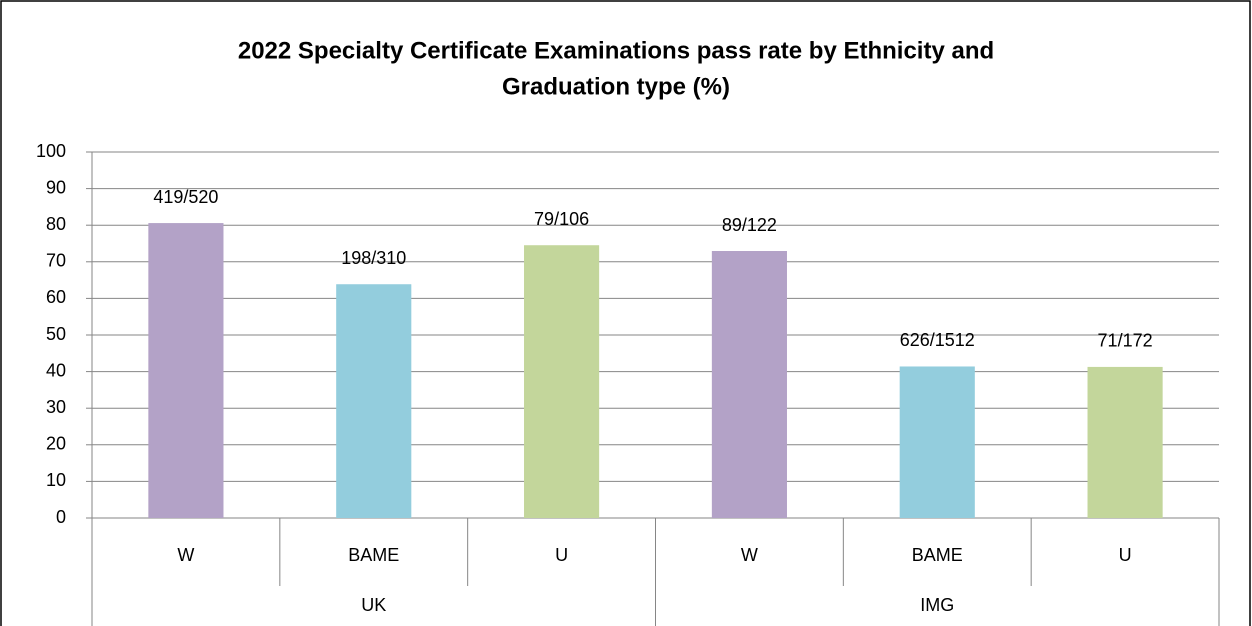  What do you see at coordinates (56, 297) in the screenshot?
I see `y-tick-label: 60` at bounding box center [56, 297].